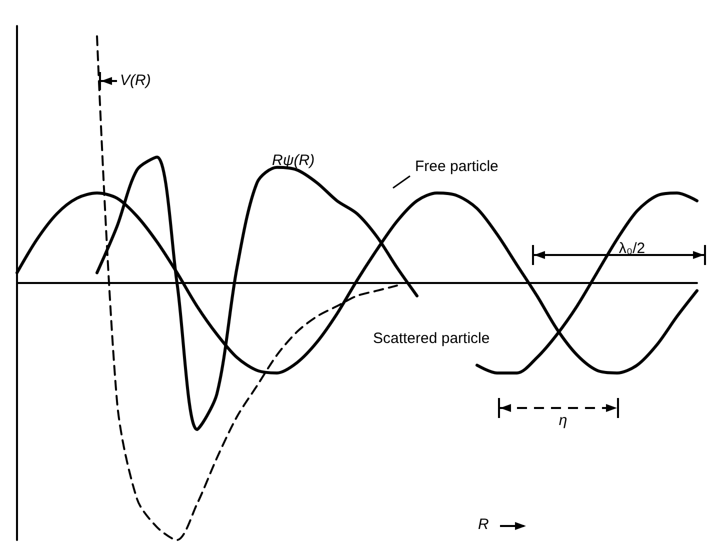 The height and width of the screenshot is (557, 709). I want to click on annotation: λ₀/2, so click(632, 248).